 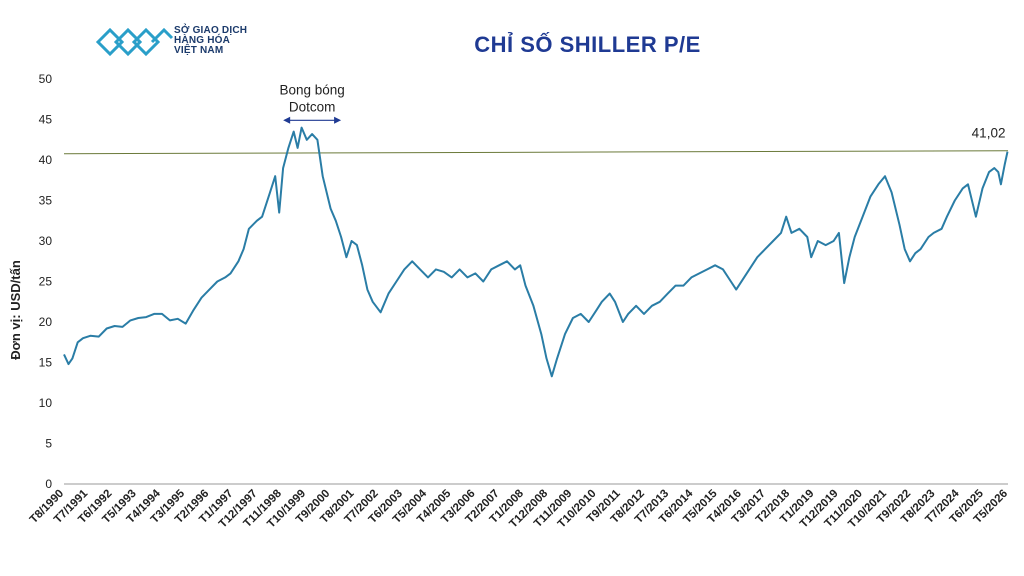 What do you see at coordinates (312, 106) in the screenshot?
I see `bubble-label-line-2: Dotcom` at bounding box center [312, 106].